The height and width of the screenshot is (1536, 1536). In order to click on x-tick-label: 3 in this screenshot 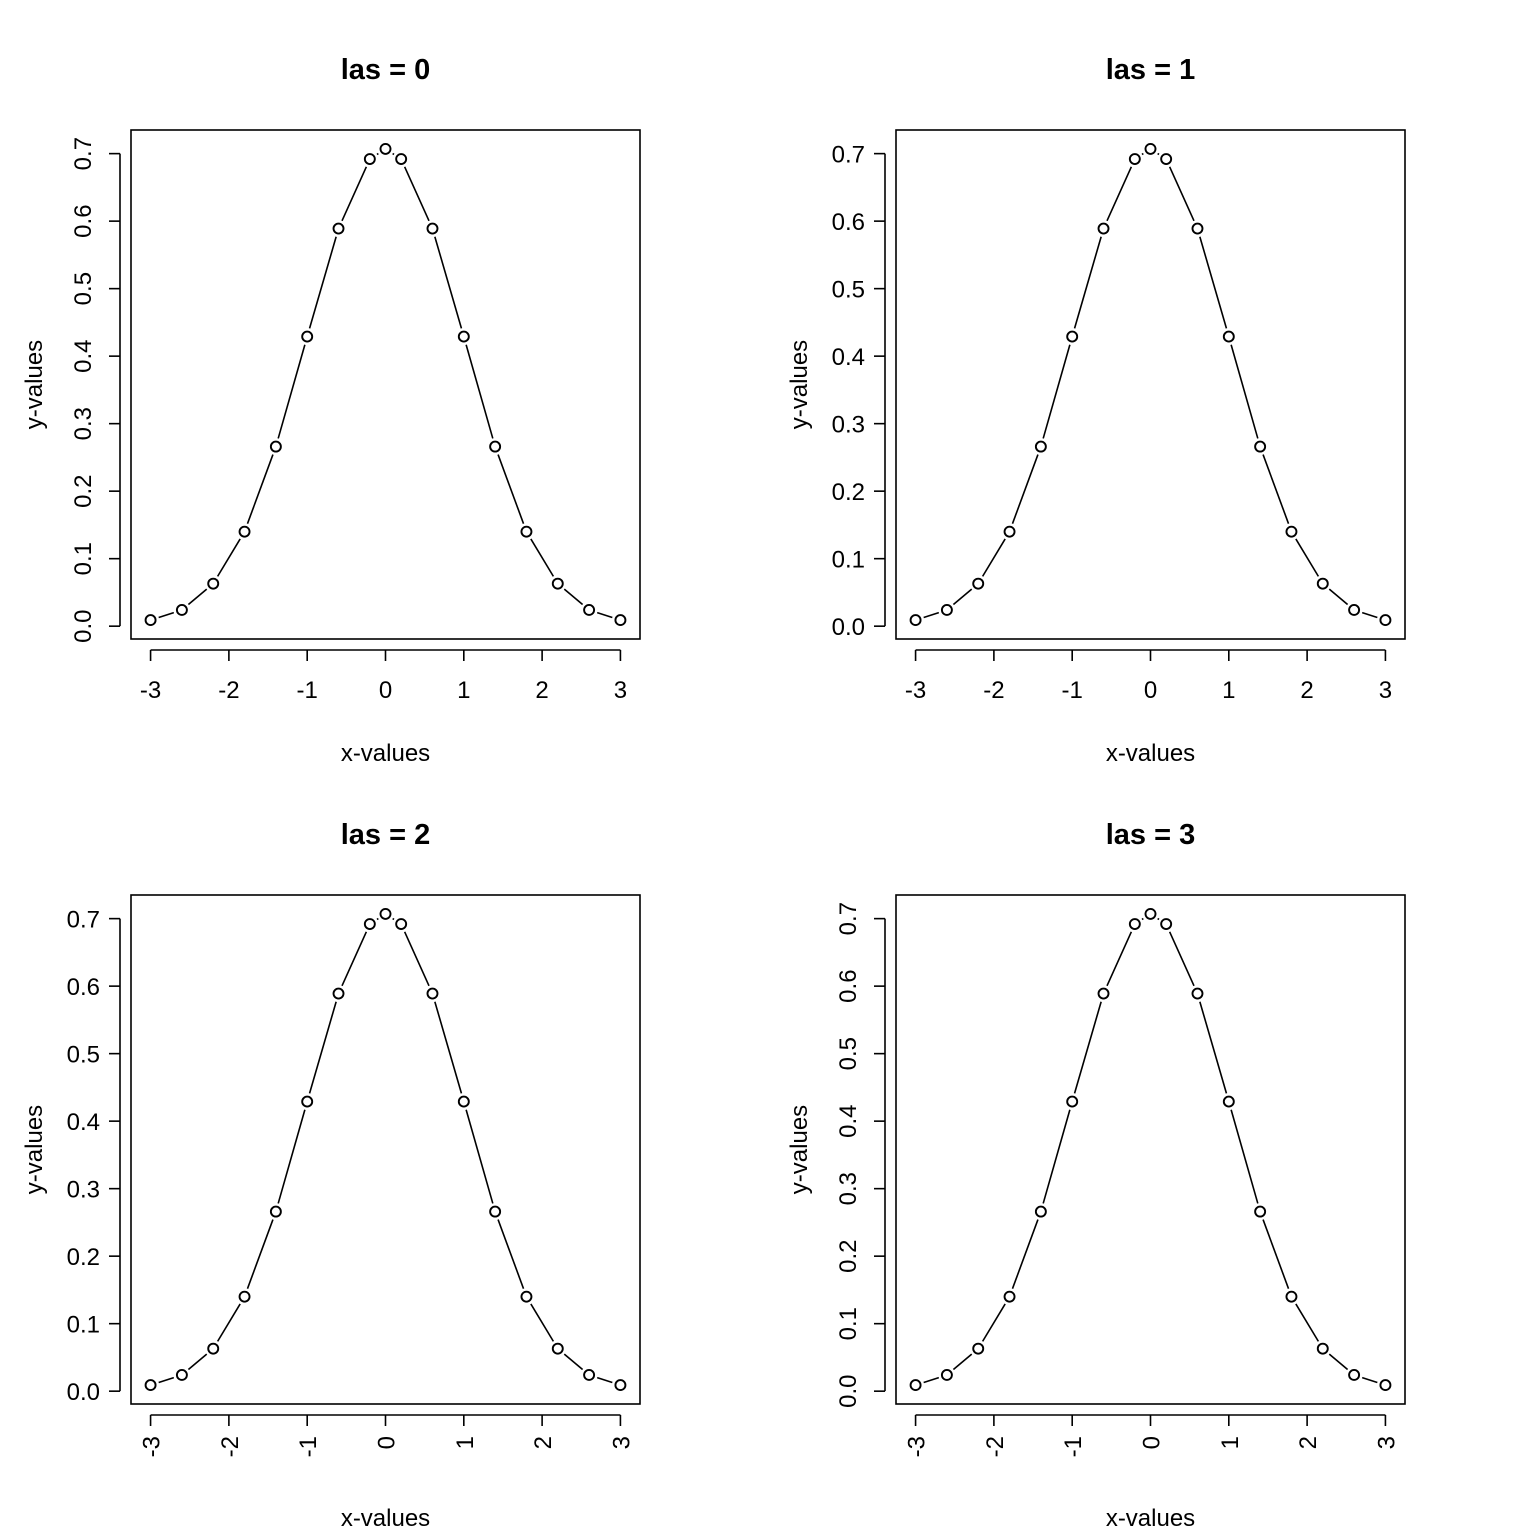, I will do `click(620, 690)`.